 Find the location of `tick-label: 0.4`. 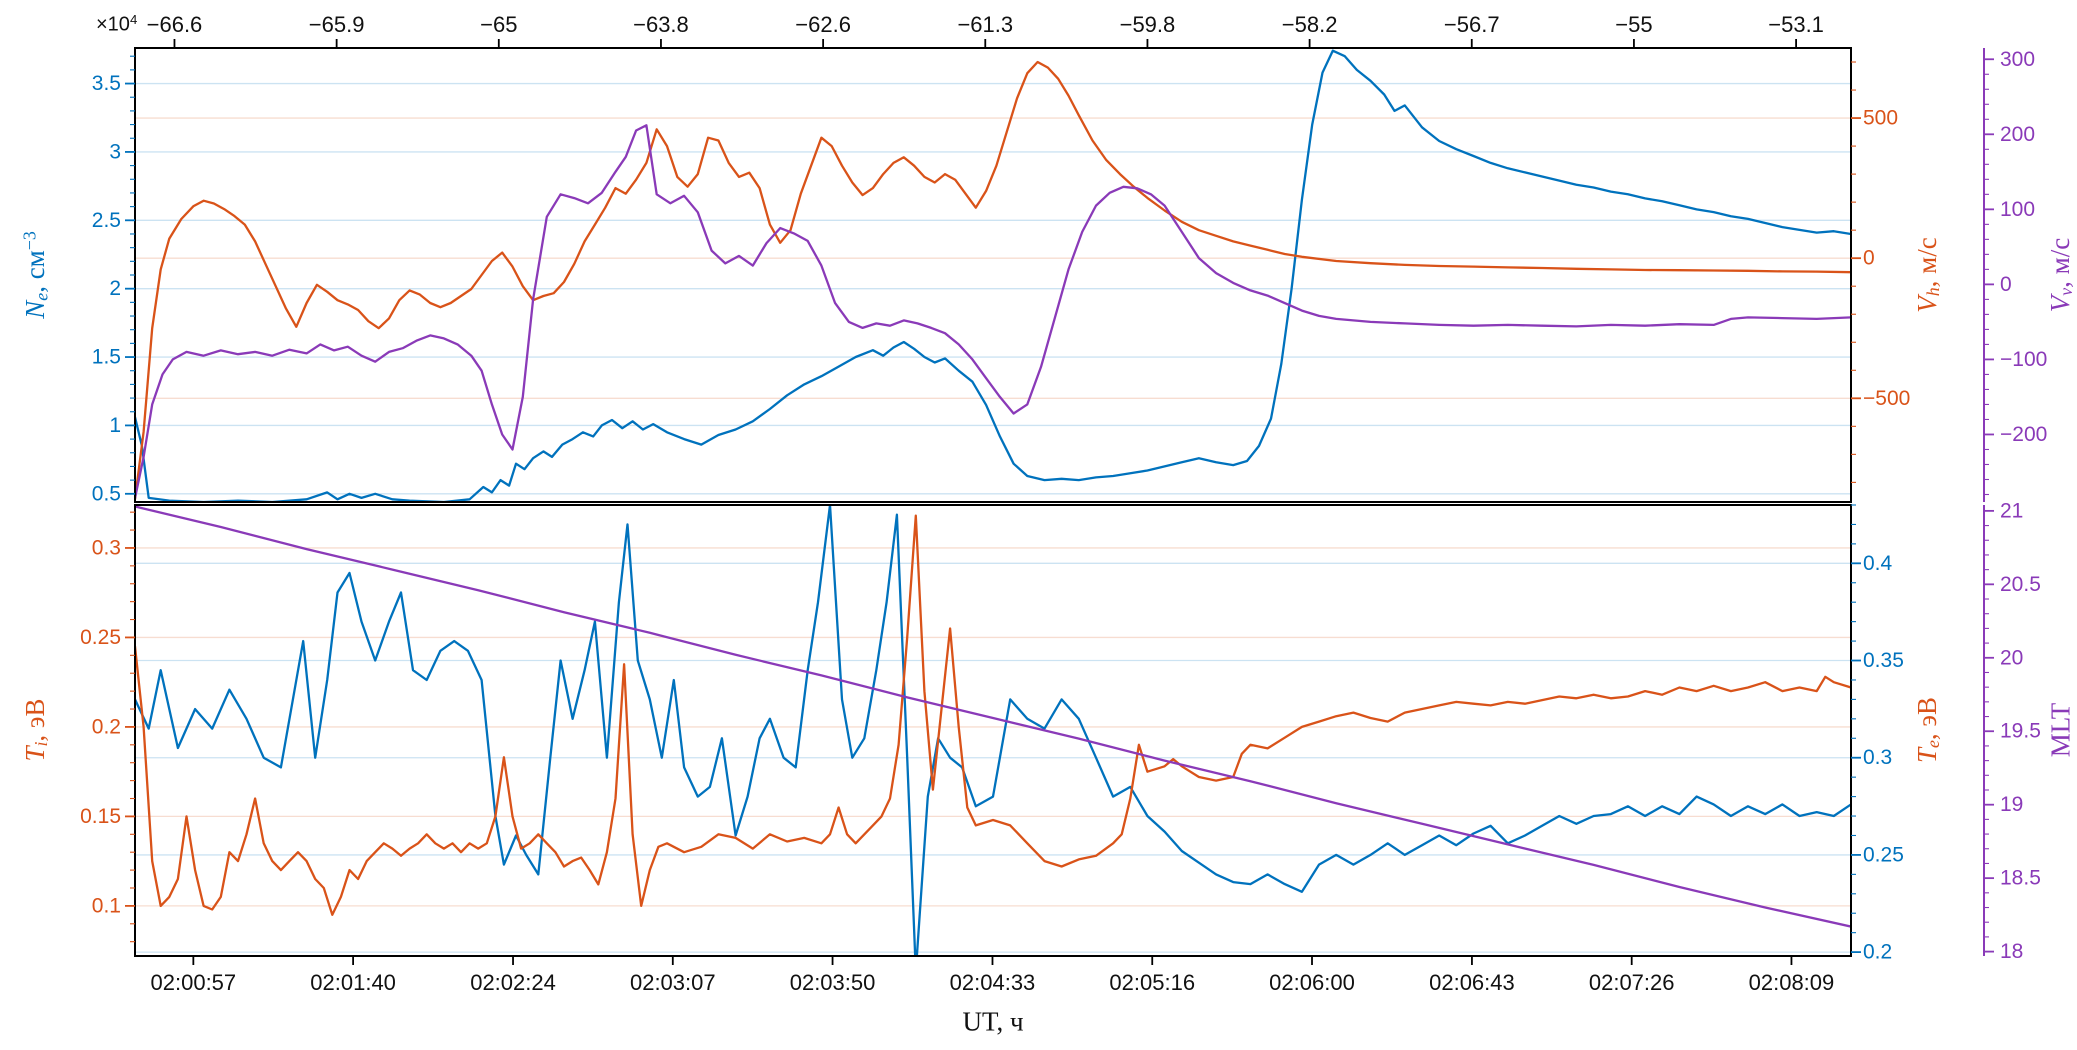

tick-label: 0.4 is located at coordinates (1878, 563).